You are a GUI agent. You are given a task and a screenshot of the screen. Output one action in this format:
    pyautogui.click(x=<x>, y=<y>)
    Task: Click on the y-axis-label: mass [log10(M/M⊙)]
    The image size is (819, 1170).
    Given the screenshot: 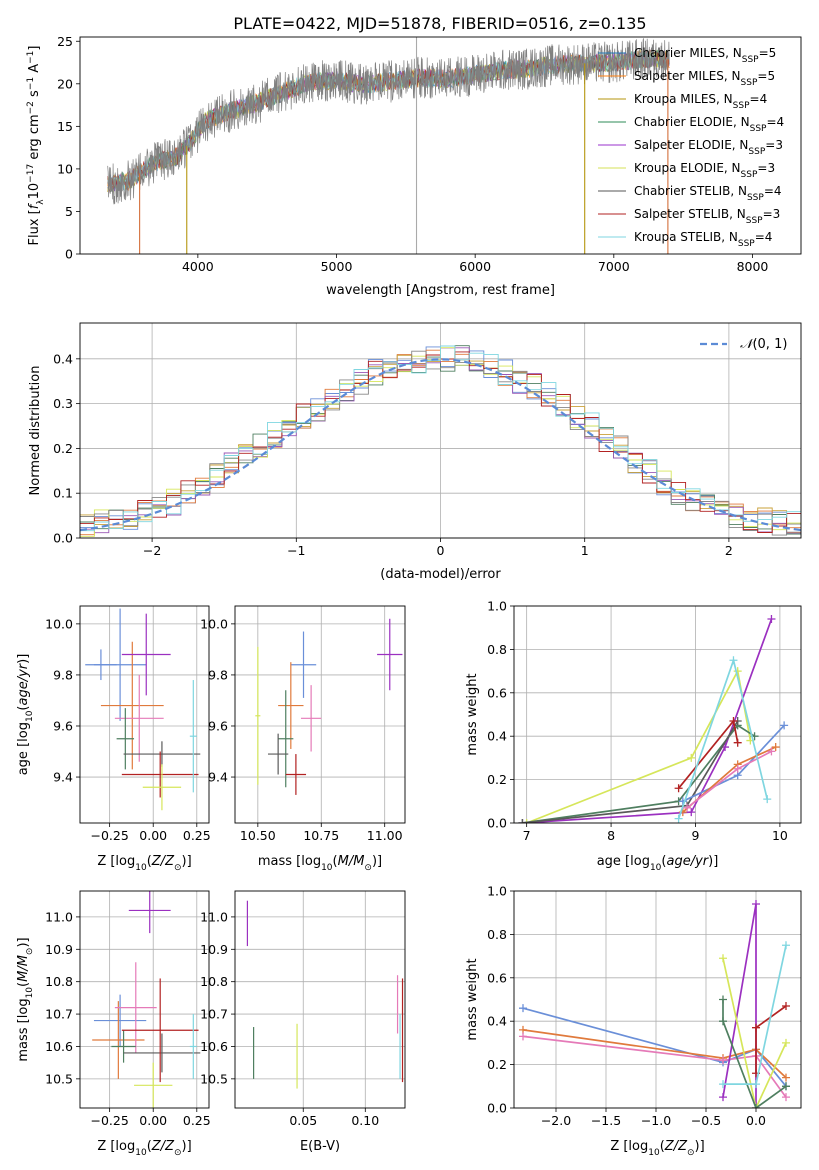 What is the action you would take?
    pyautogui.click(x=25, y=999)
    